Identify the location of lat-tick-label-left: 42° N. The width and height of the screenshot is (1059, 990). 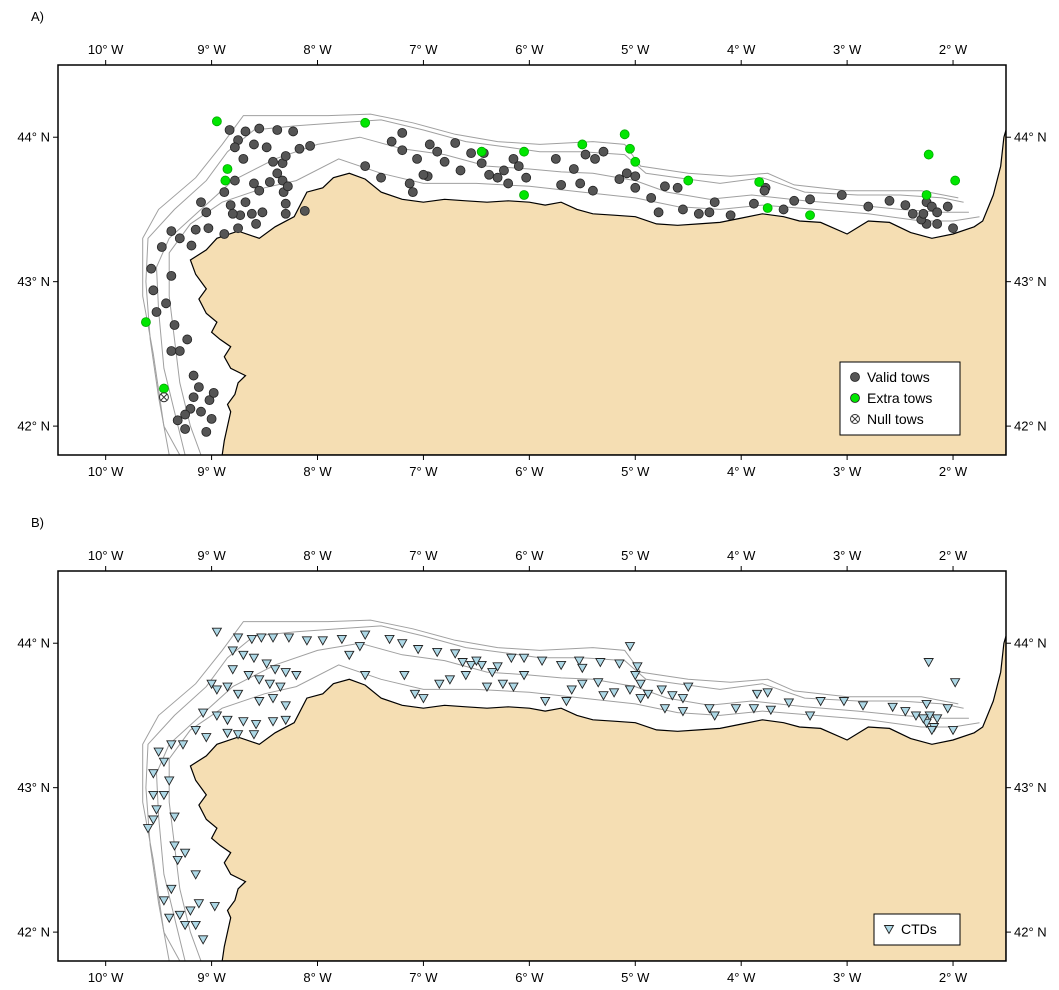
(33, 426).